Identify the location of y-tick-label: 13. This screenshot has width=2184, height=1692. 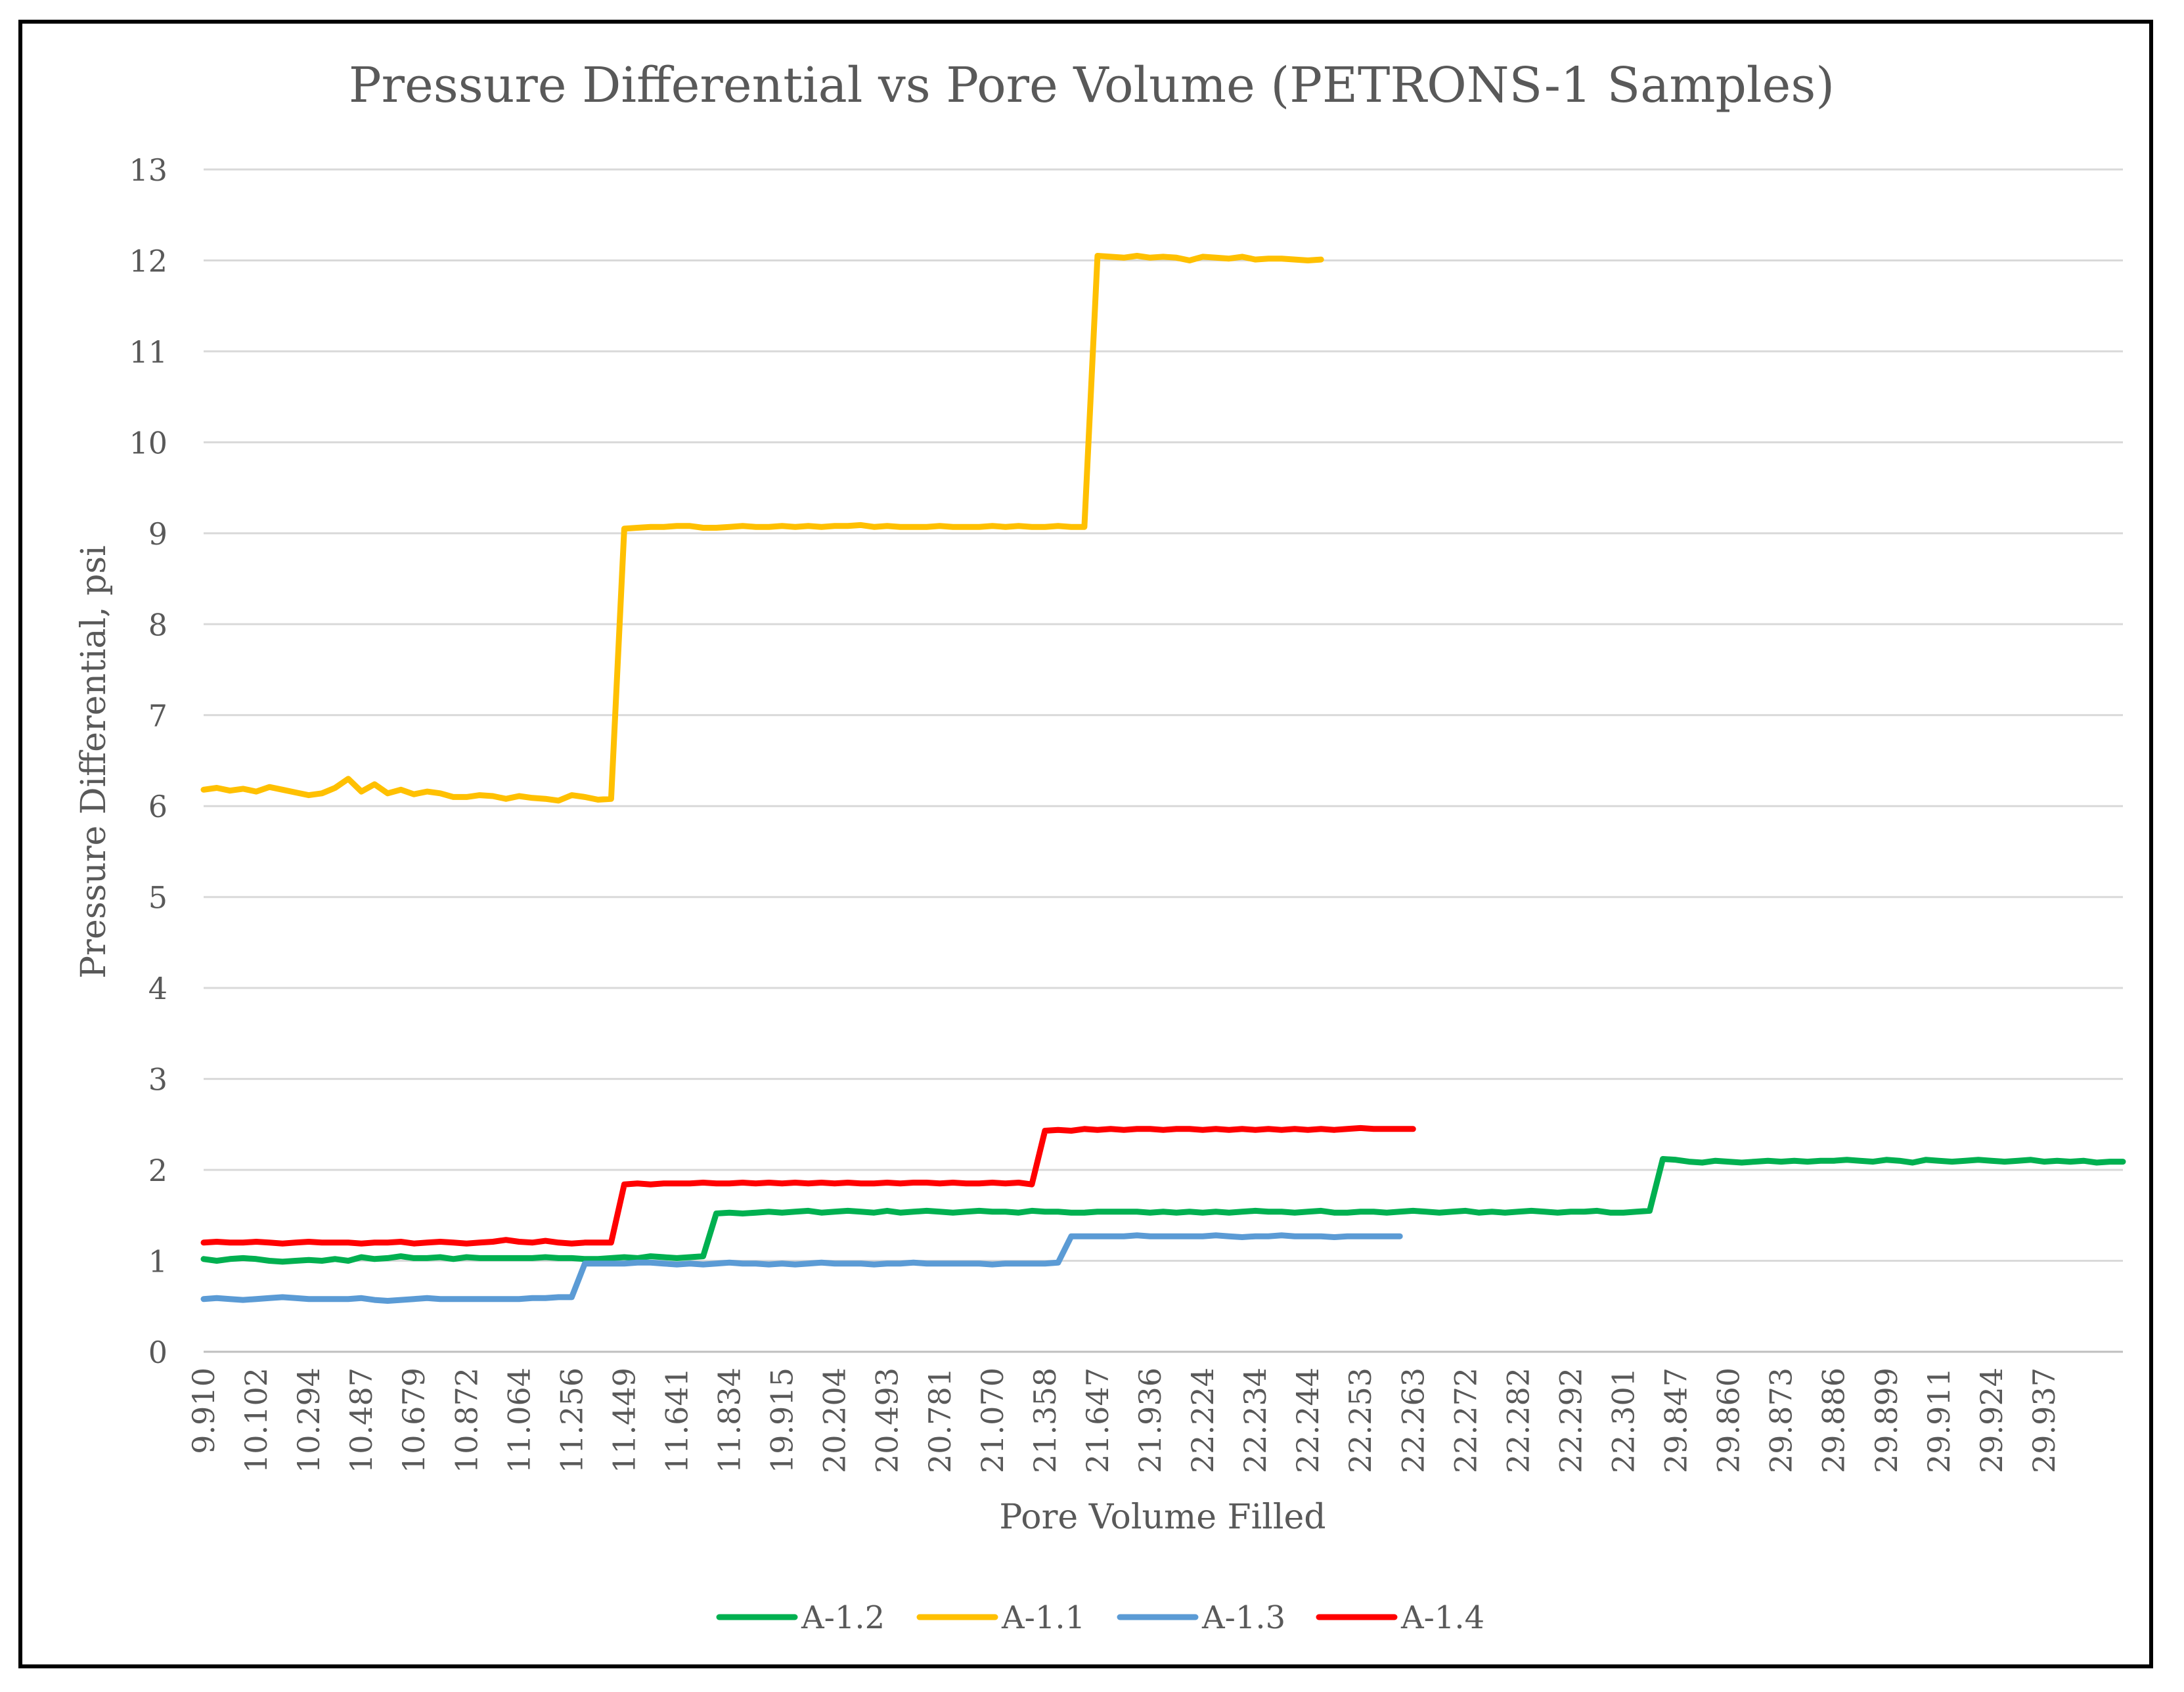
(148, 170).